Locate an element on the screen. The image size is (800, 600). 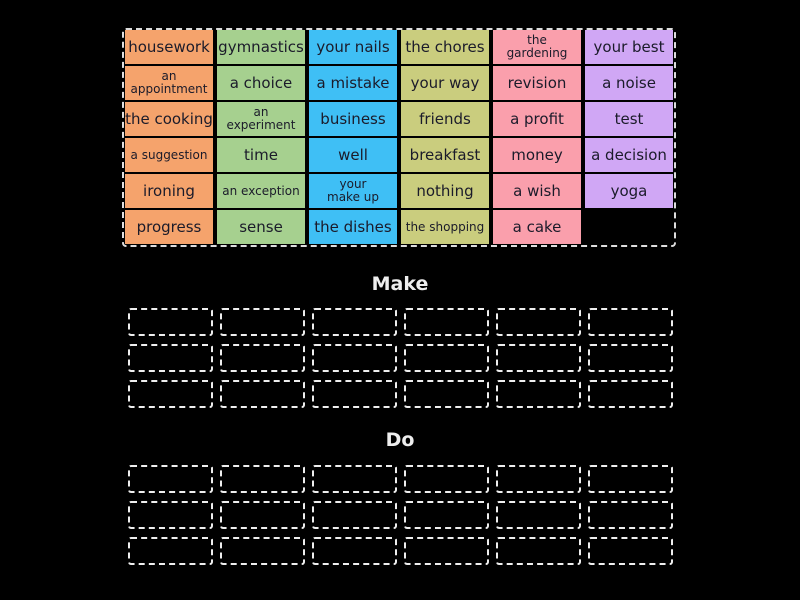
word-tile: your make up is located at coordinates (353, 191).